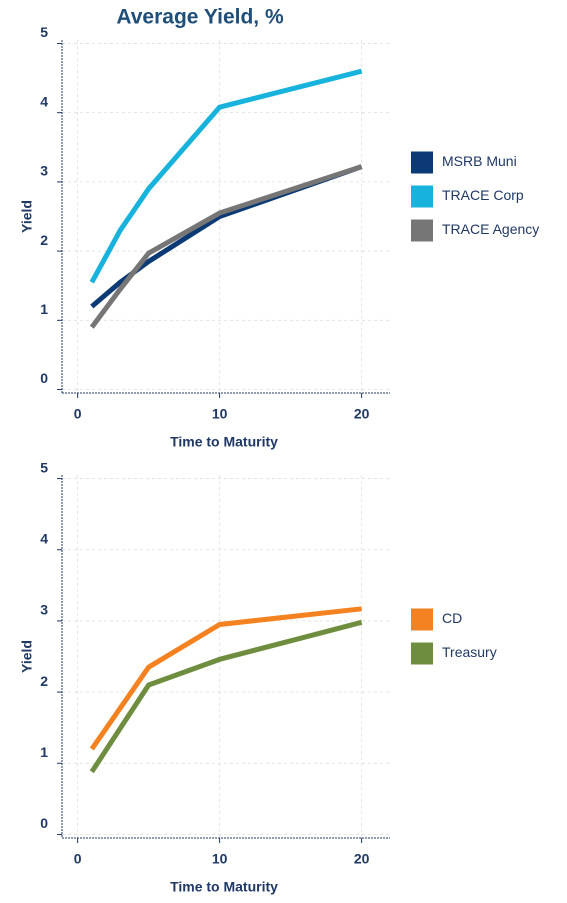  I want to click on legend-label: MSRB Muni, so click(479, 161).